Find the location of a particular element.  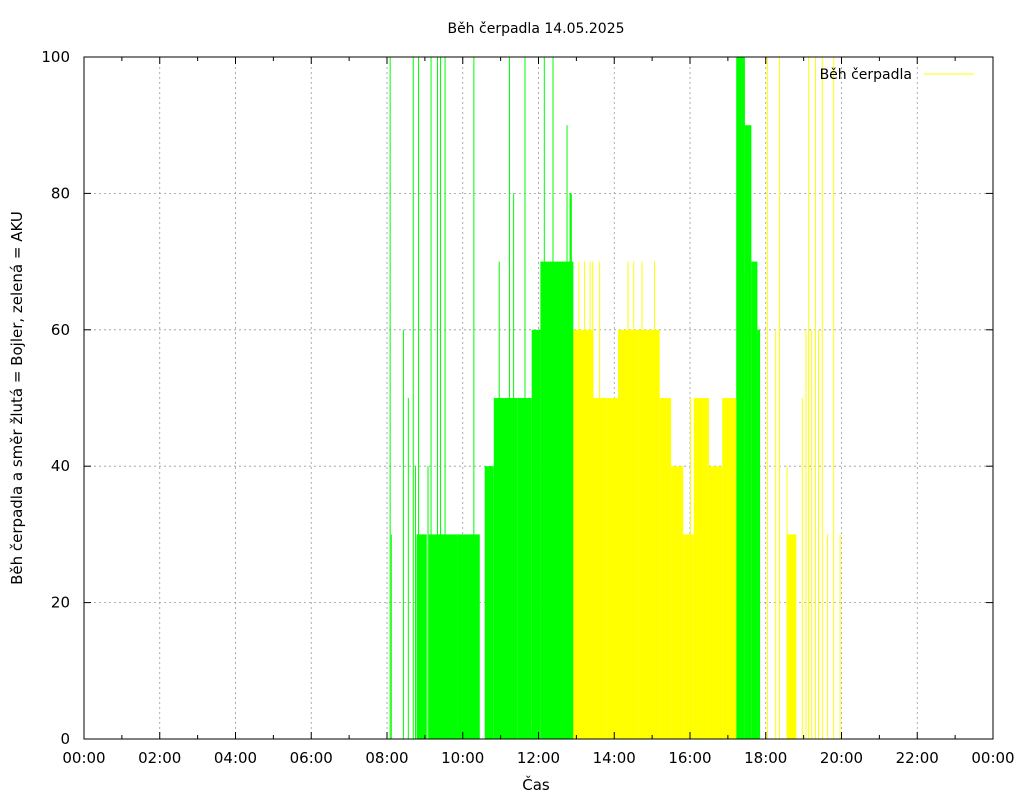

x-tick-label: 12:00 is located at coordinates (538, 758).